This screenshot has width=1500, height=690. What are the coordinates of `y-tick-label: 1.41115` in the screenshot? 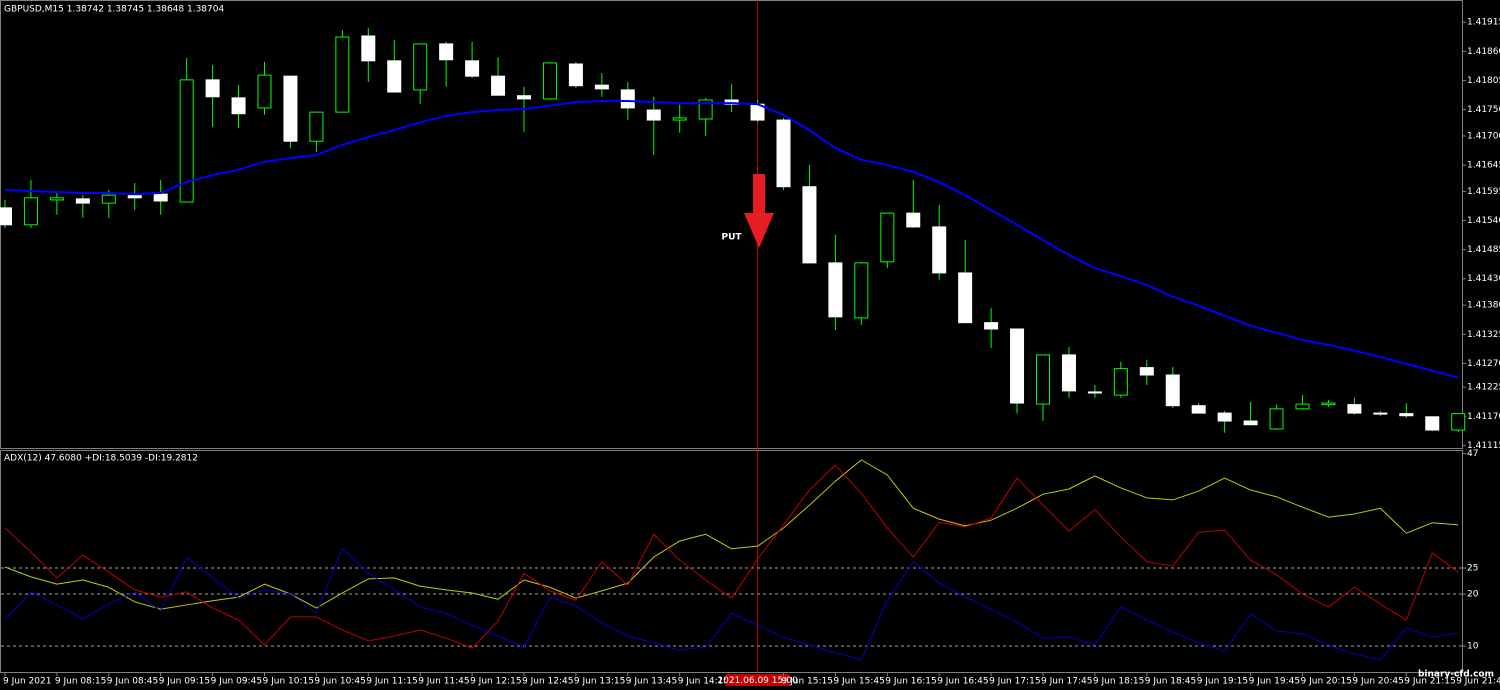 It's located at (1483, 446).